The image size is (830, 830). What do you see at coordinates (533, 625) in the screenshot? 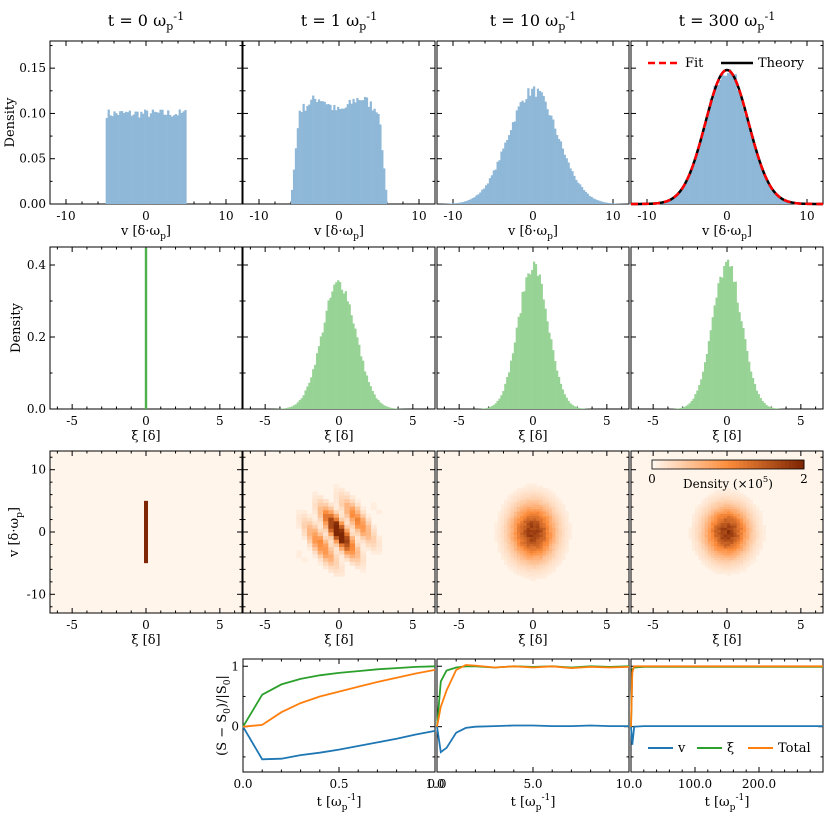
I see `x-tick-label: 0` at bounding box center [533, 625].